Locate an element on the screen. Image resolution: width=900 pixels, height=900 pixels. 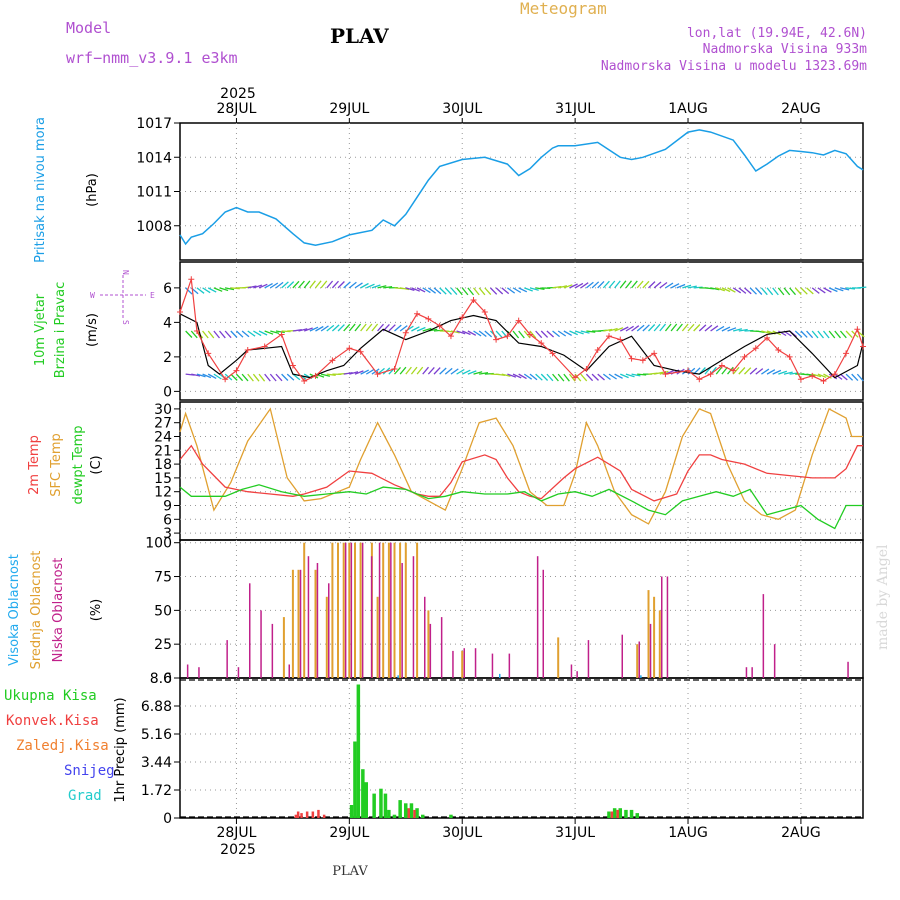
wind-unit: (m/s) is located at coordinates (92, 330).